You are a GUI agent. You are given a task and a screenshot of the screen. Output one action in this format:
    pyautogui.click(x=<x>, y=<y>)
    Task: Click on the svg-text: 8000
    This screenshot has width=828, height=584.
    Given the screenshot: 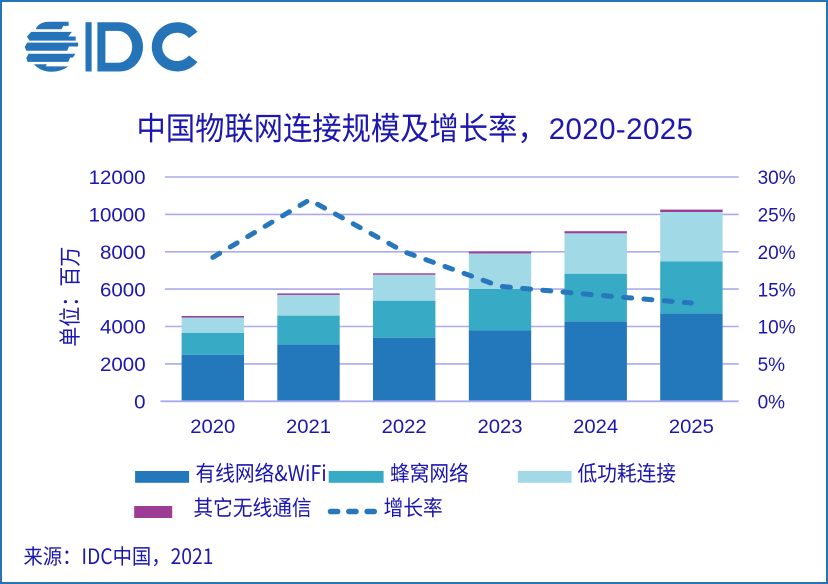 What is the action you would take?
    pyautogui.click(x=123, y=253)
    